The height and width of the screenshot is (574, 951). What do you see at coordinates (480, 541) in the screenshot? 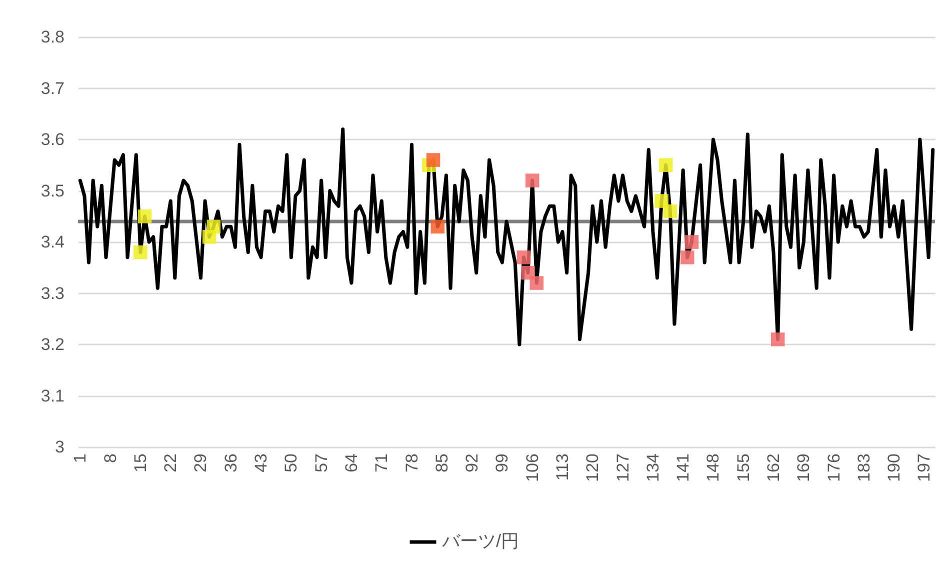
I see `legend-label: バーツ/円` at bounding box center [480, 541].